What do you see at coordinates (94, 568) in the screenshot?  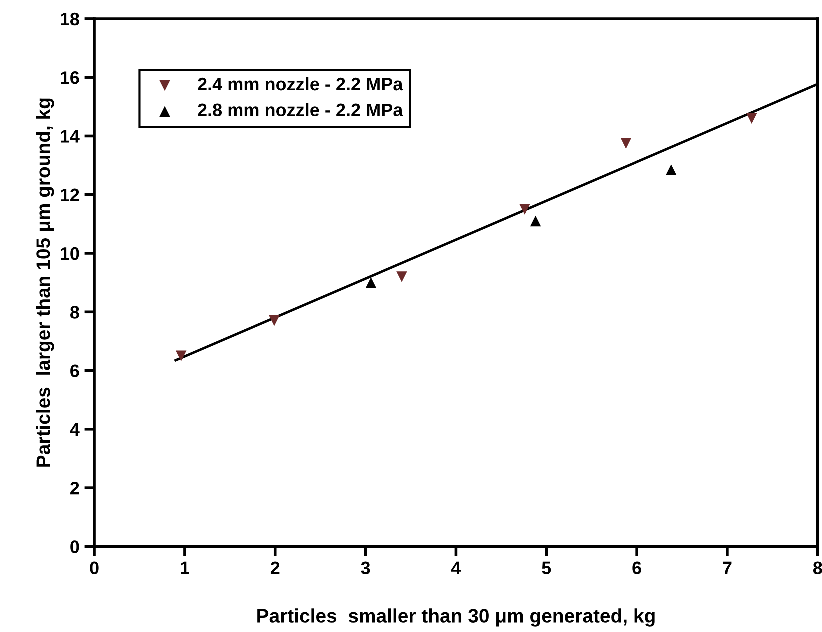 I see `x-tick-label: 0` at bounding box center [94, 568].